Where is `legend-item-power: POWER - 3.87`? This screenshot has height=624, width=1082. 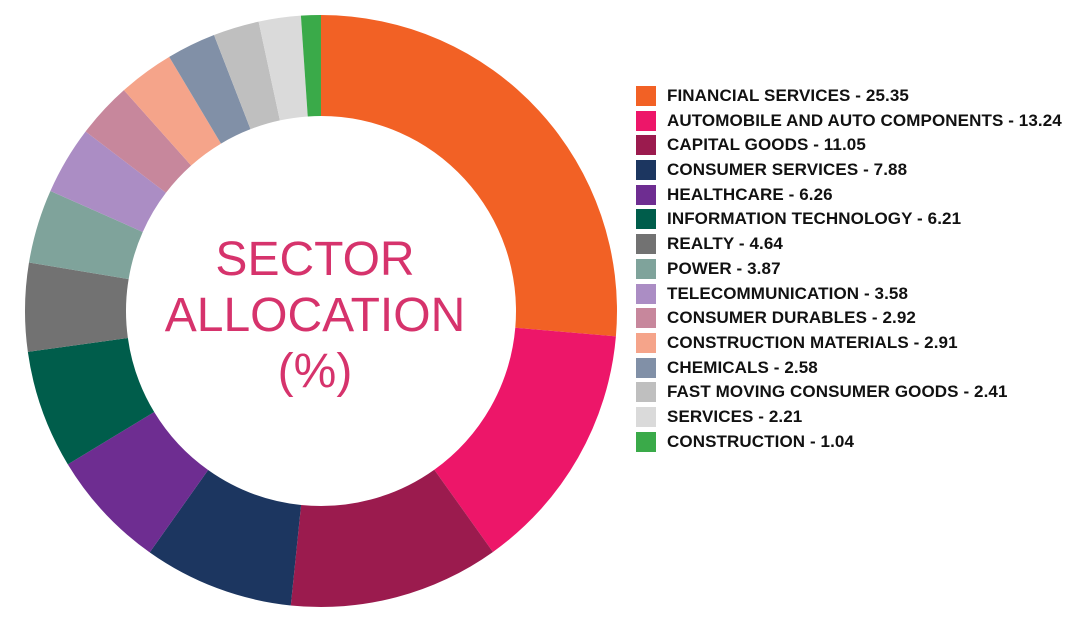
legend-item-power: POWER - 3.87 is located at coordinates (856, 269).